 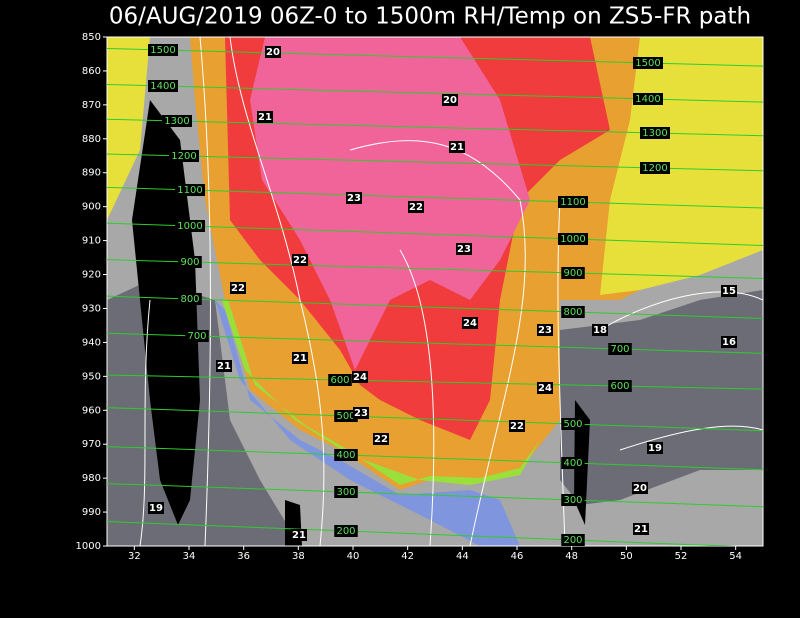 What do you see at coordinates (91, 478) in the screenshot?
I see `y-tick-label: 980` at bounding box center [91, 478].